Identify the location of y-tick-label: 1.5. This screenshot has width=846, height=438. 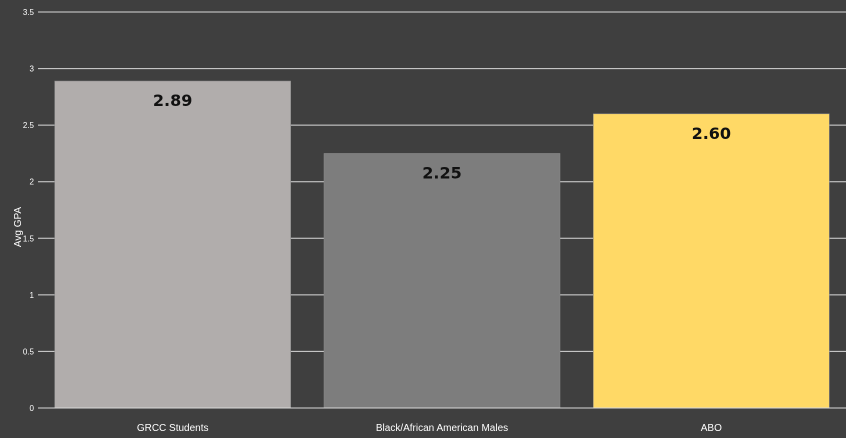
(29, 238).